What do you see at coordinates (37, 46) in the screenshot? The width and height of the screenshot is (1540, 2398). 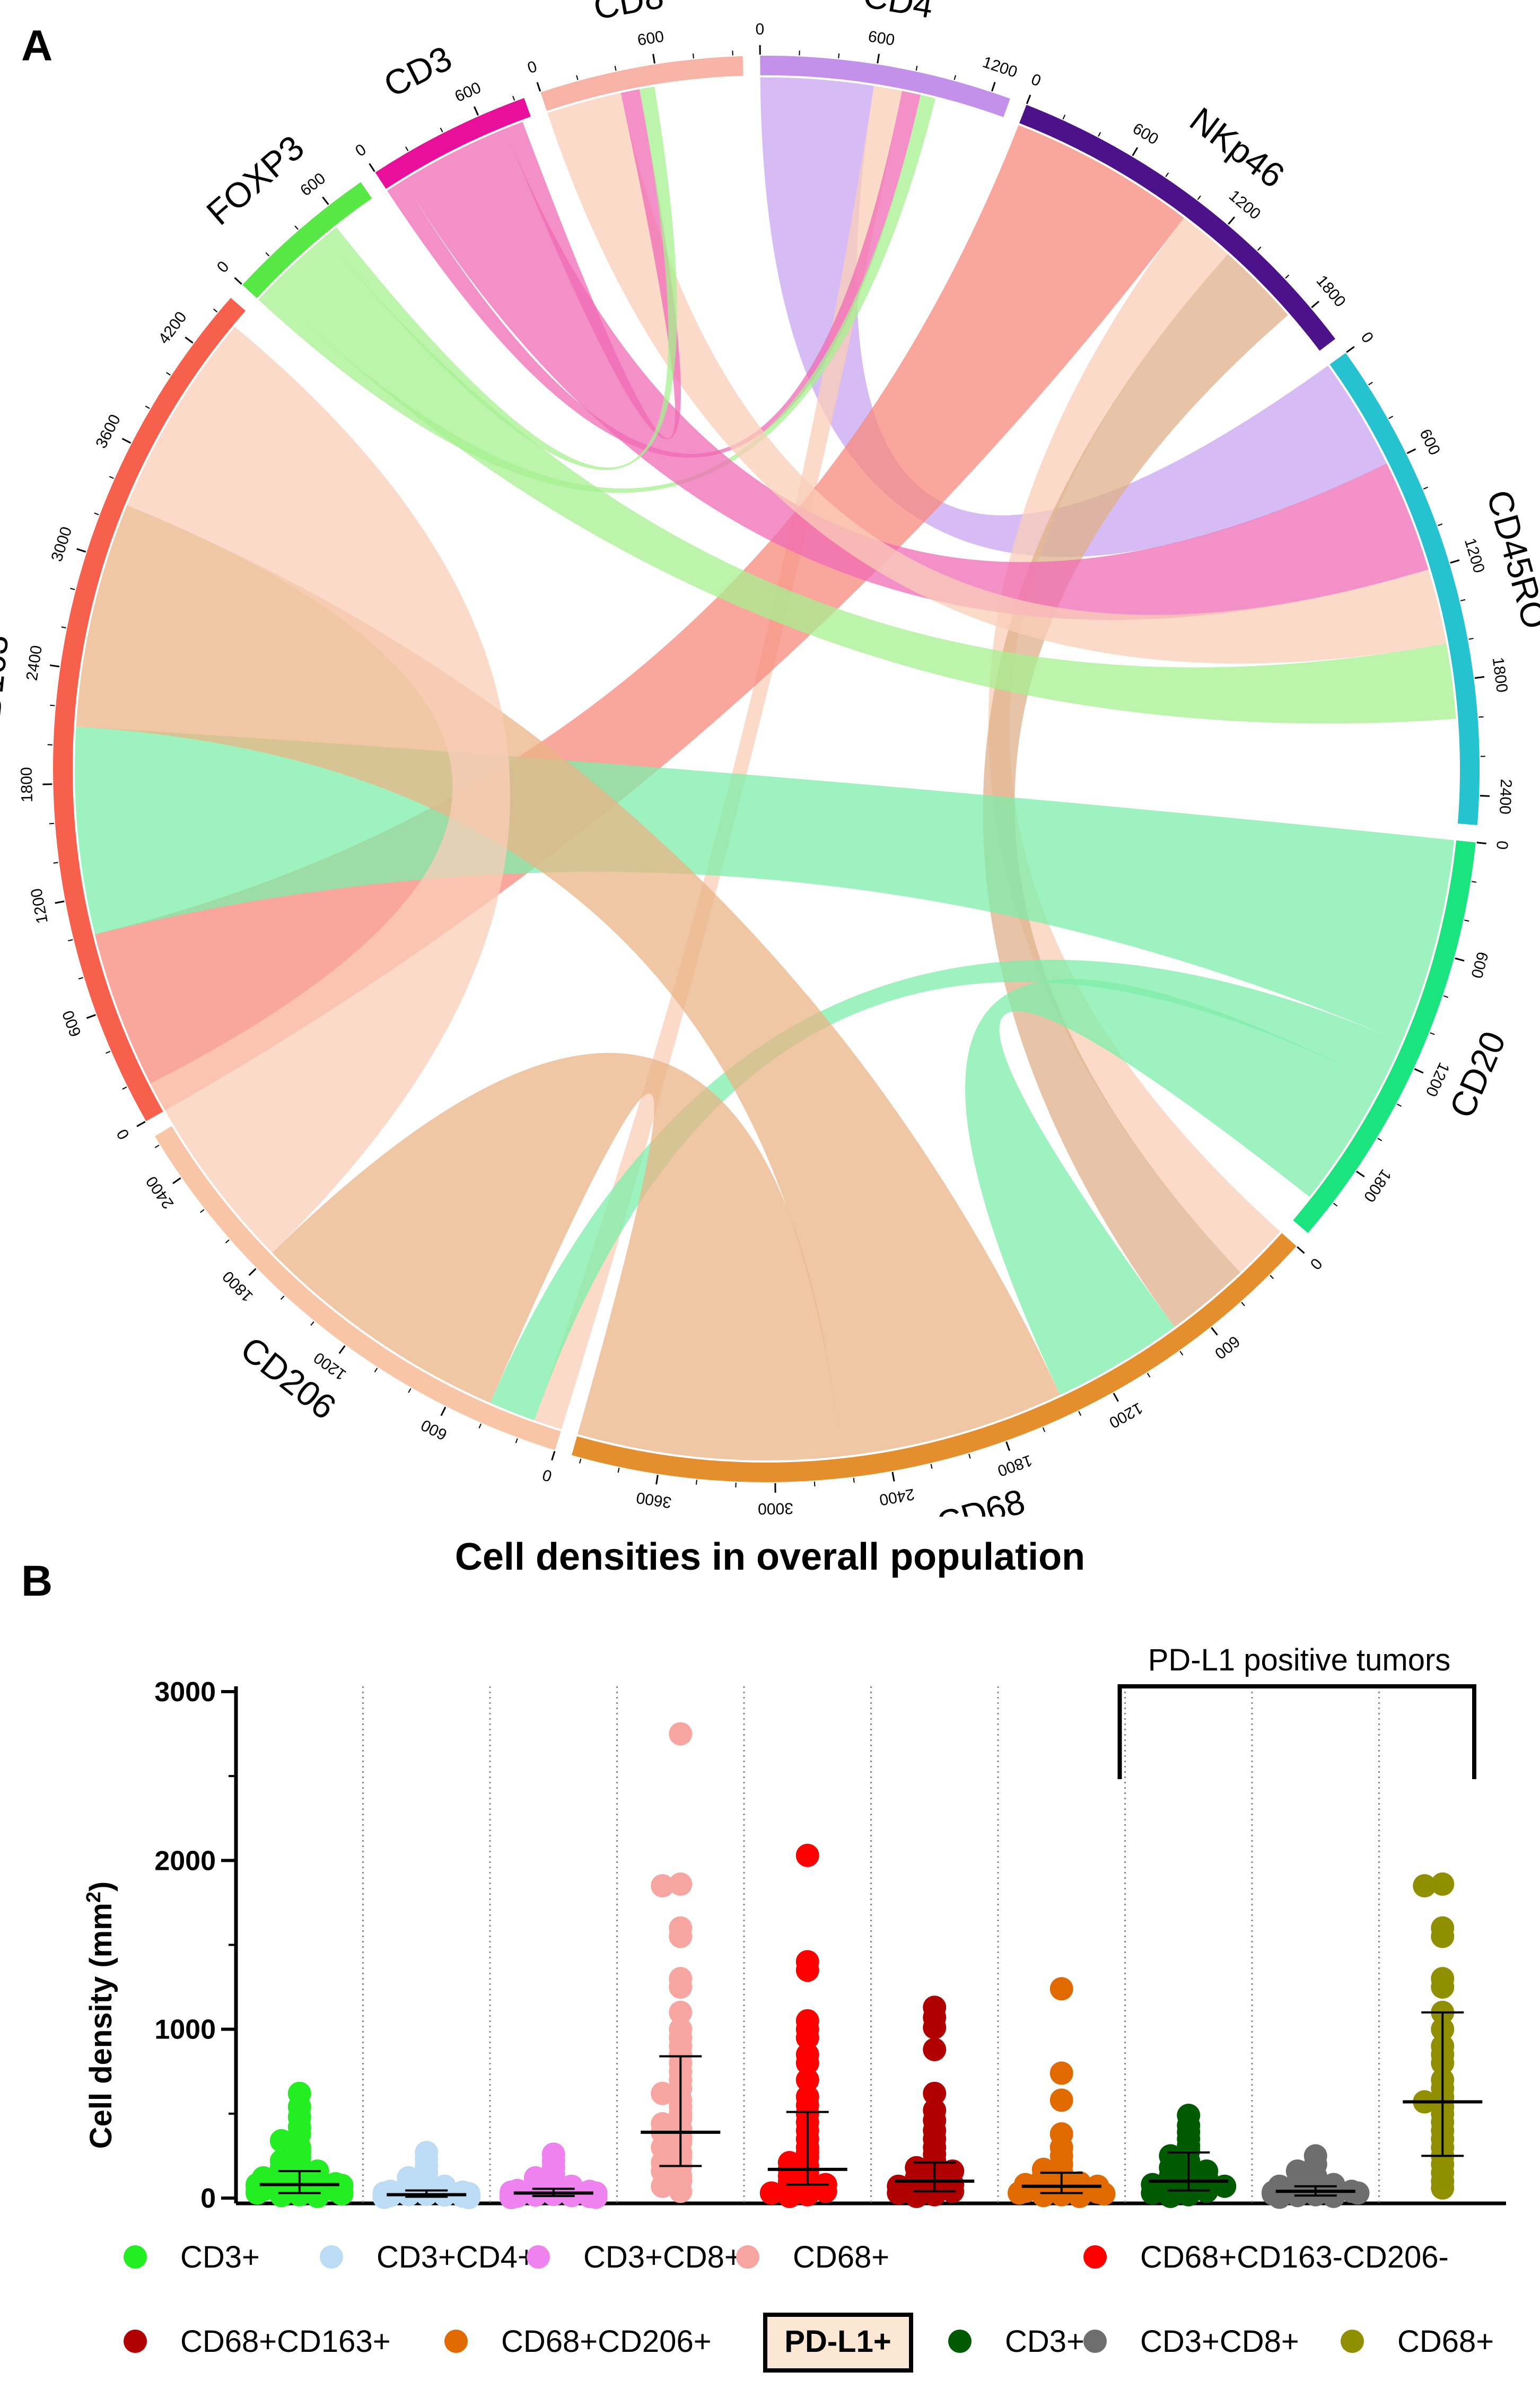 I see `panel-a-letter: A` at bounding box center [37, 46].